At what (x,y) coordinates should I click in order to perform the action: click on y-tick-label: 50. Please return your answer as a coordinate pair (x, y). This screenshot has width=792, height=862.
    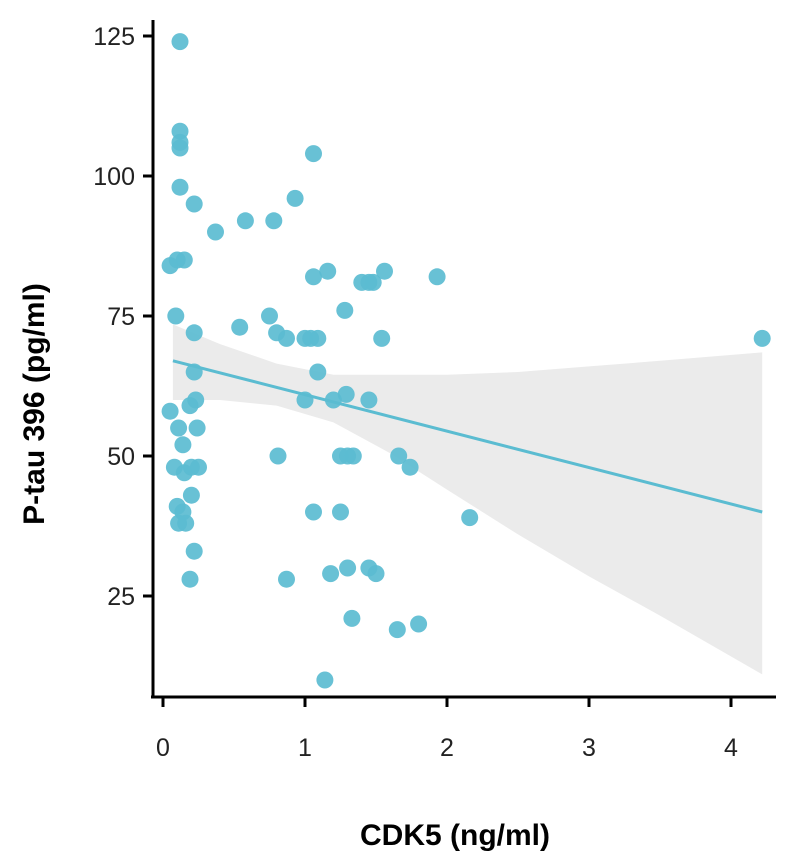
    Looking at the image, I should click on (121, 457).